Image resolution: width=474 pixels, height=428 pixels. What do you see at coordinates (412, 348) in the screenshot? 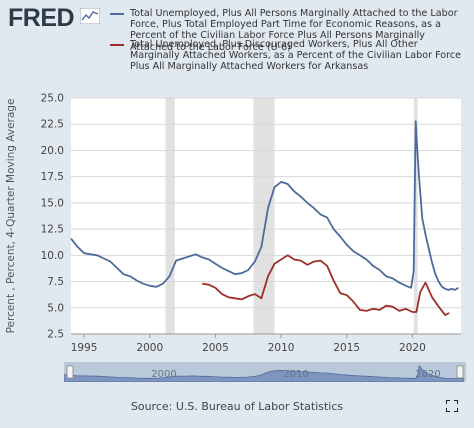
I see `x-tick-label: 2020` at bounding box center [412, 348].